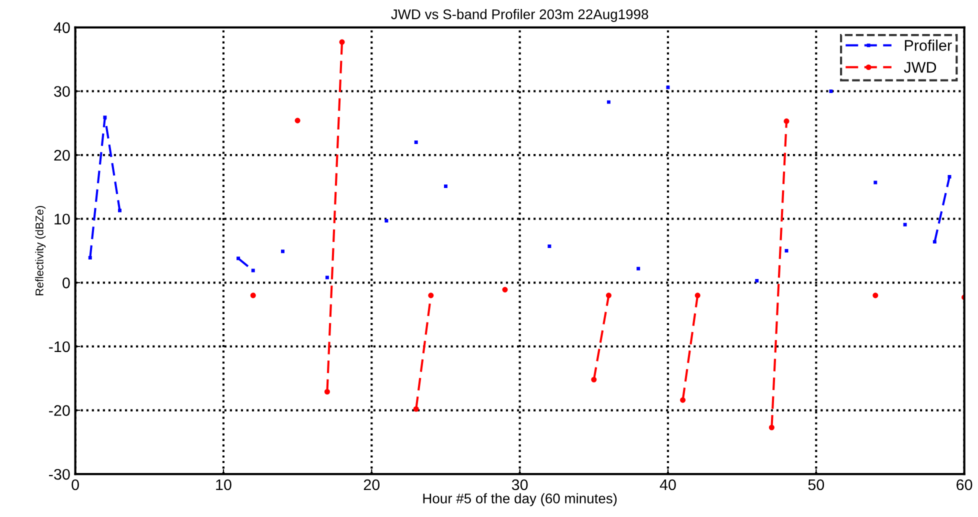 The image size is (978, 517). I want to click on x-tick-label: 30, so click(520, 484).